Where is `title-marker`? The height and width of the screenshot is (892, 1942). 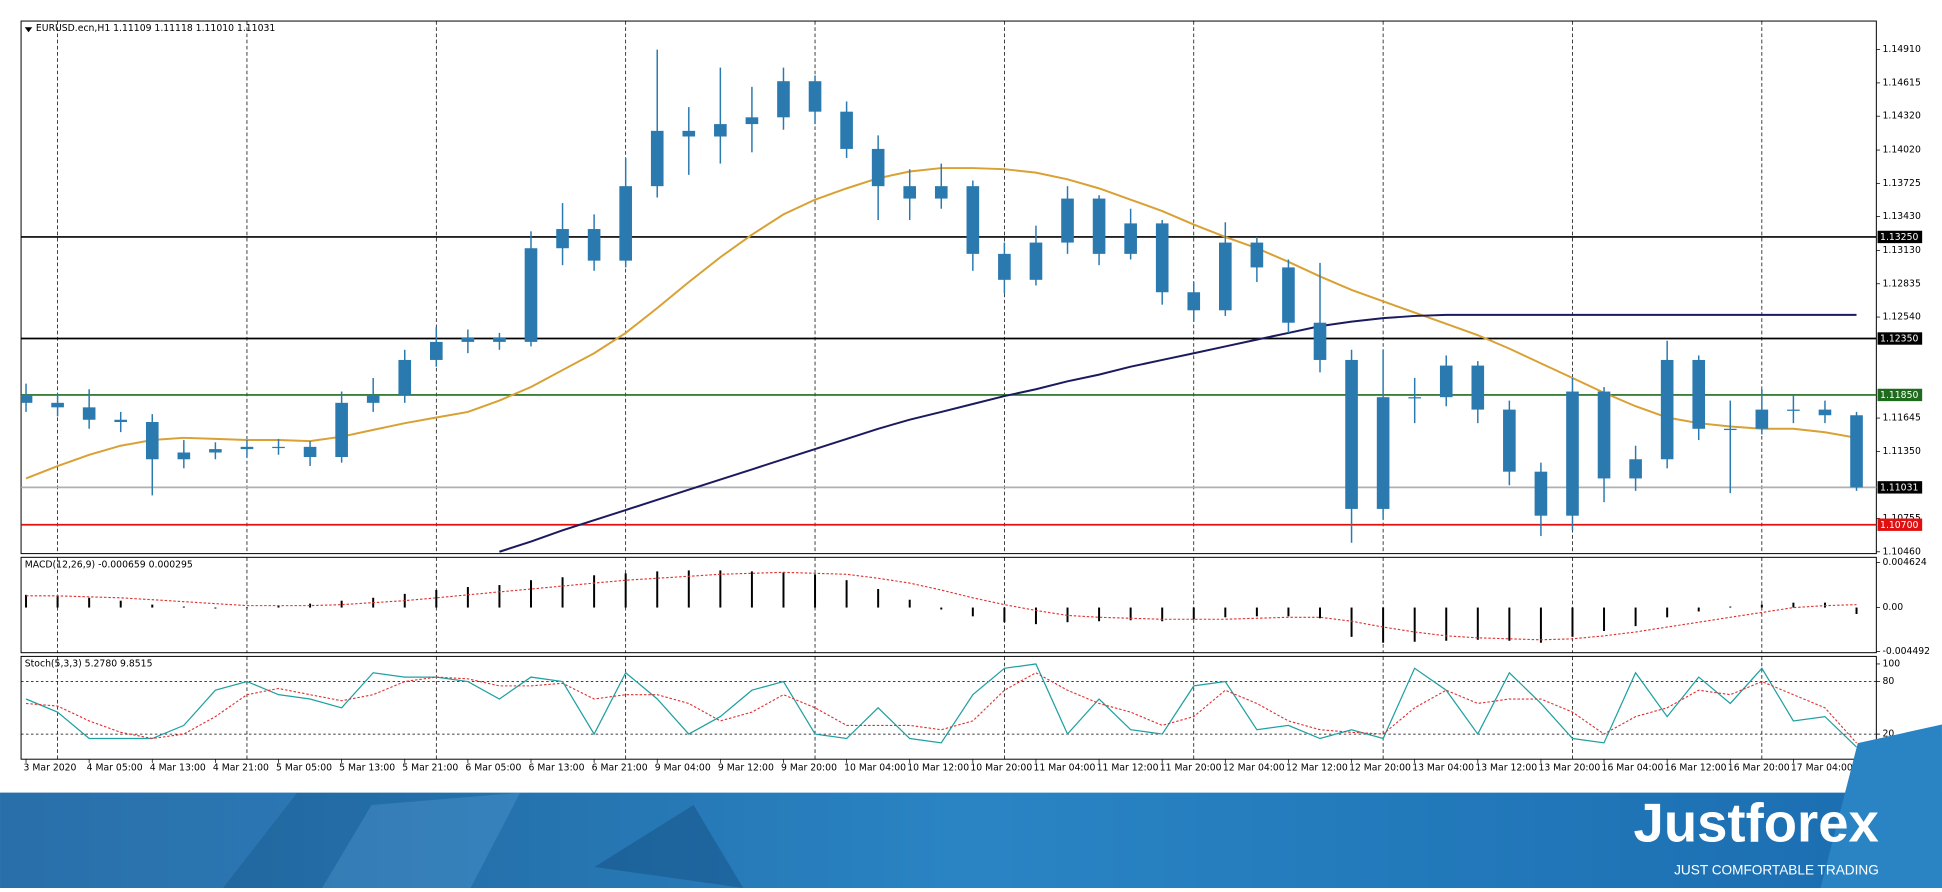 title-marker is located at coordinates (28, 30).